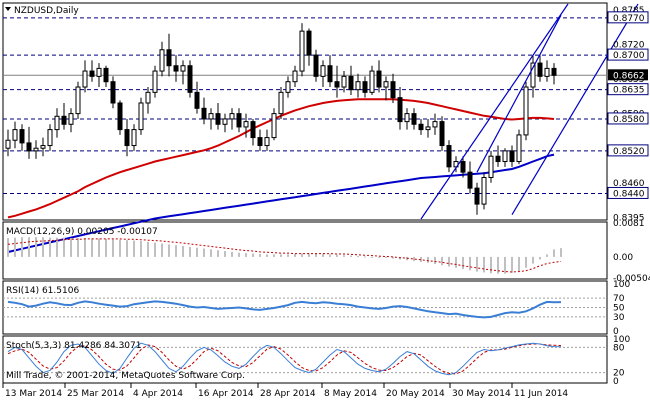 The image size is (650, 400). I want to click on rsi-tick-label: 0, so click(616, 332).